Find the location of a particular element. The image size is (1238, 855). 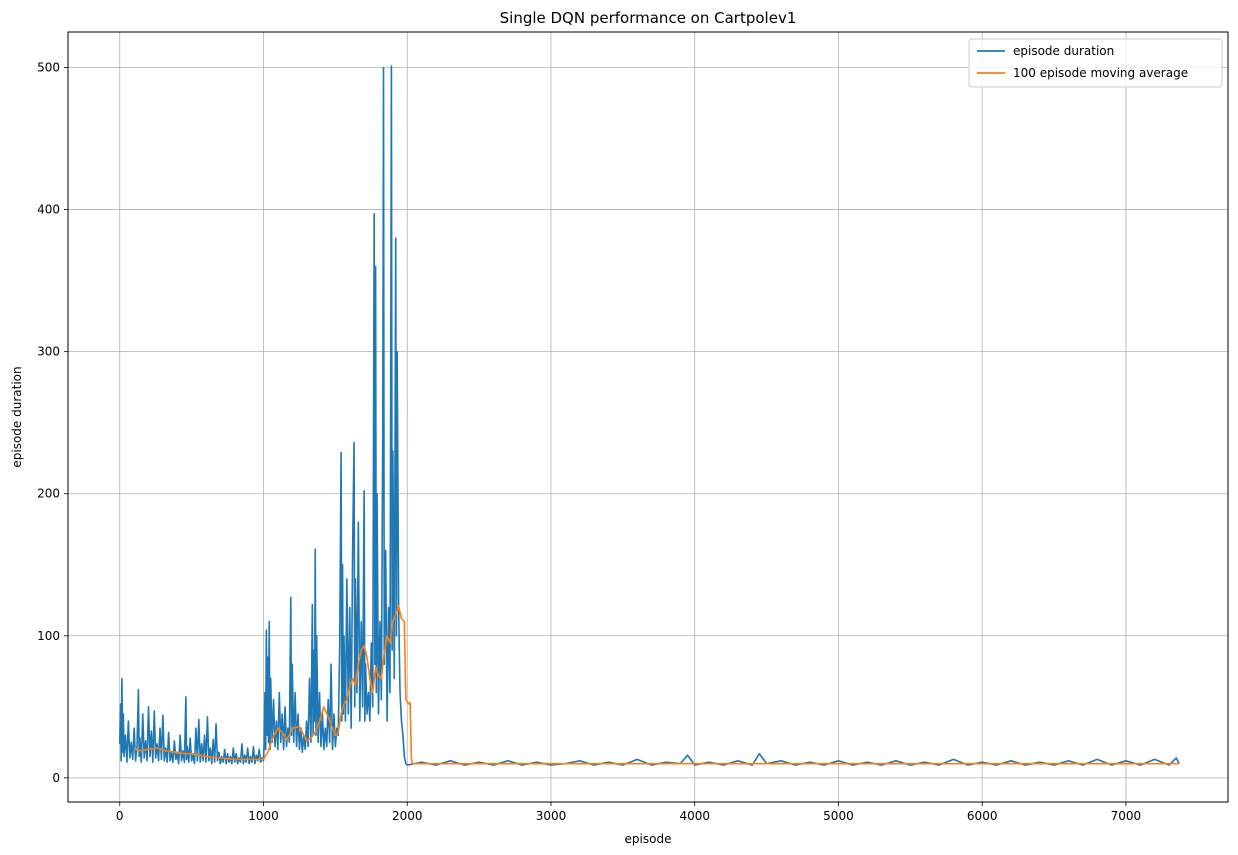

chart-title: Single DQN performance on Cartpolev1 is located at coordinates (648, 18).